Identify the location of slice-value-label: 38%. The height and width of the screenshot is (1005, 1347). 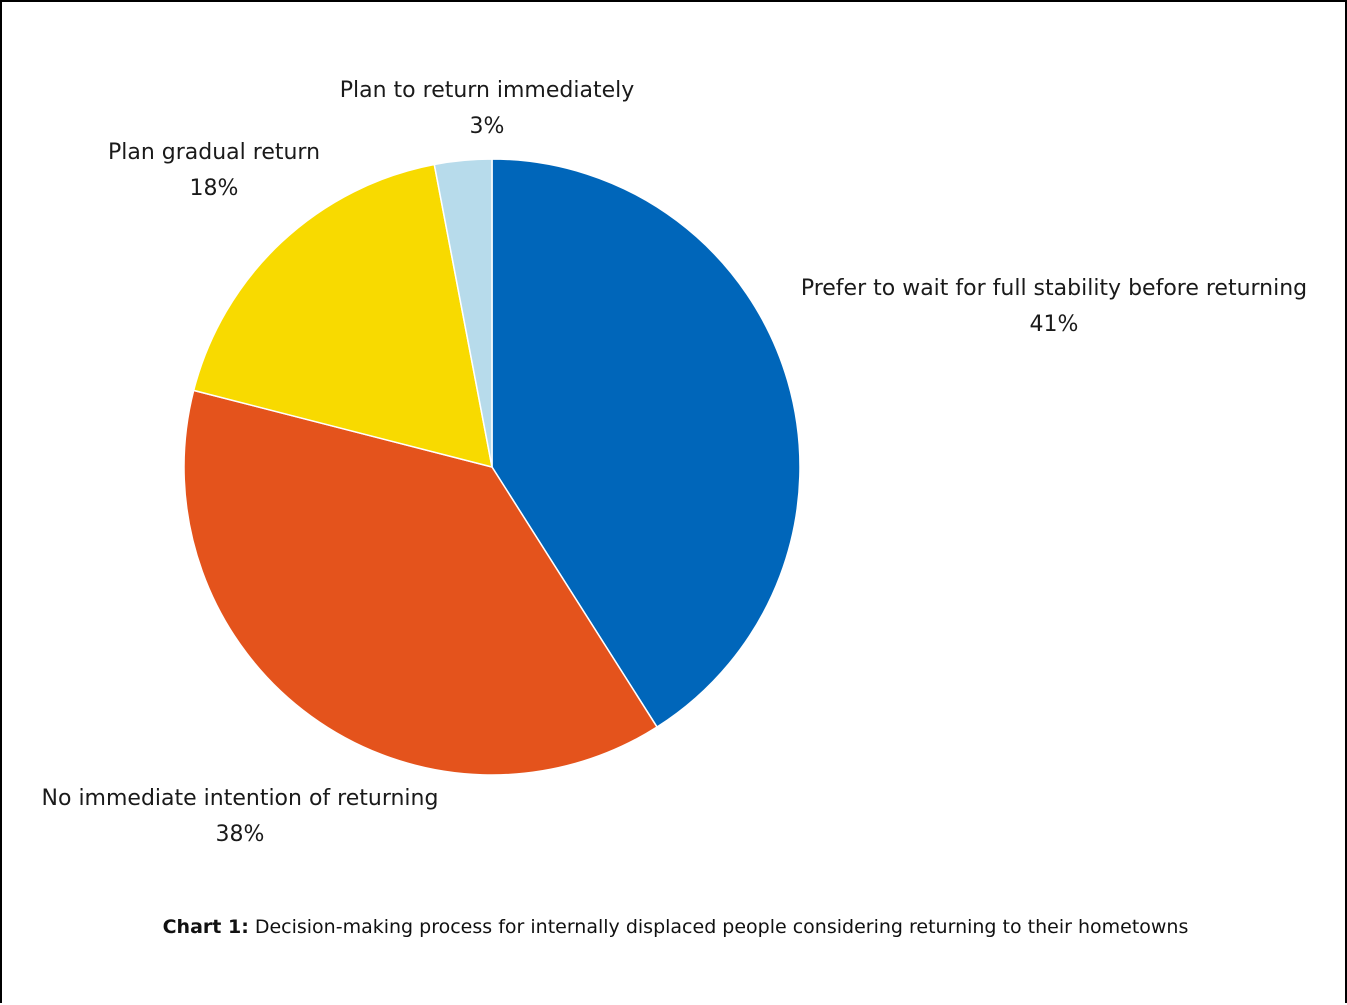
(240, 834).